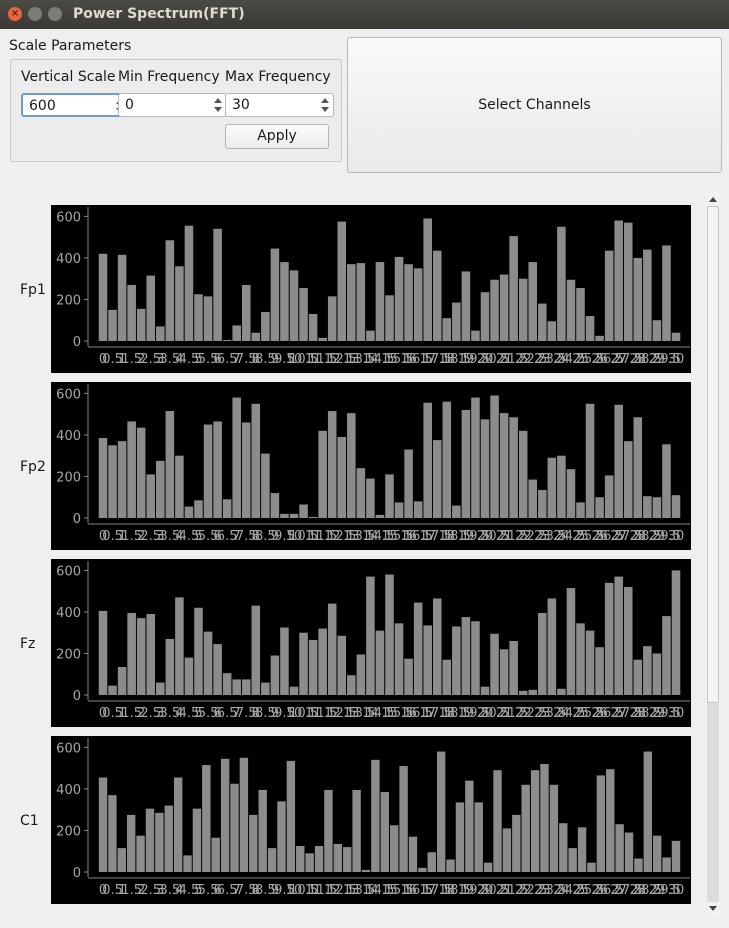  I want to click on close-window-icon: ×, so click(15, 14).